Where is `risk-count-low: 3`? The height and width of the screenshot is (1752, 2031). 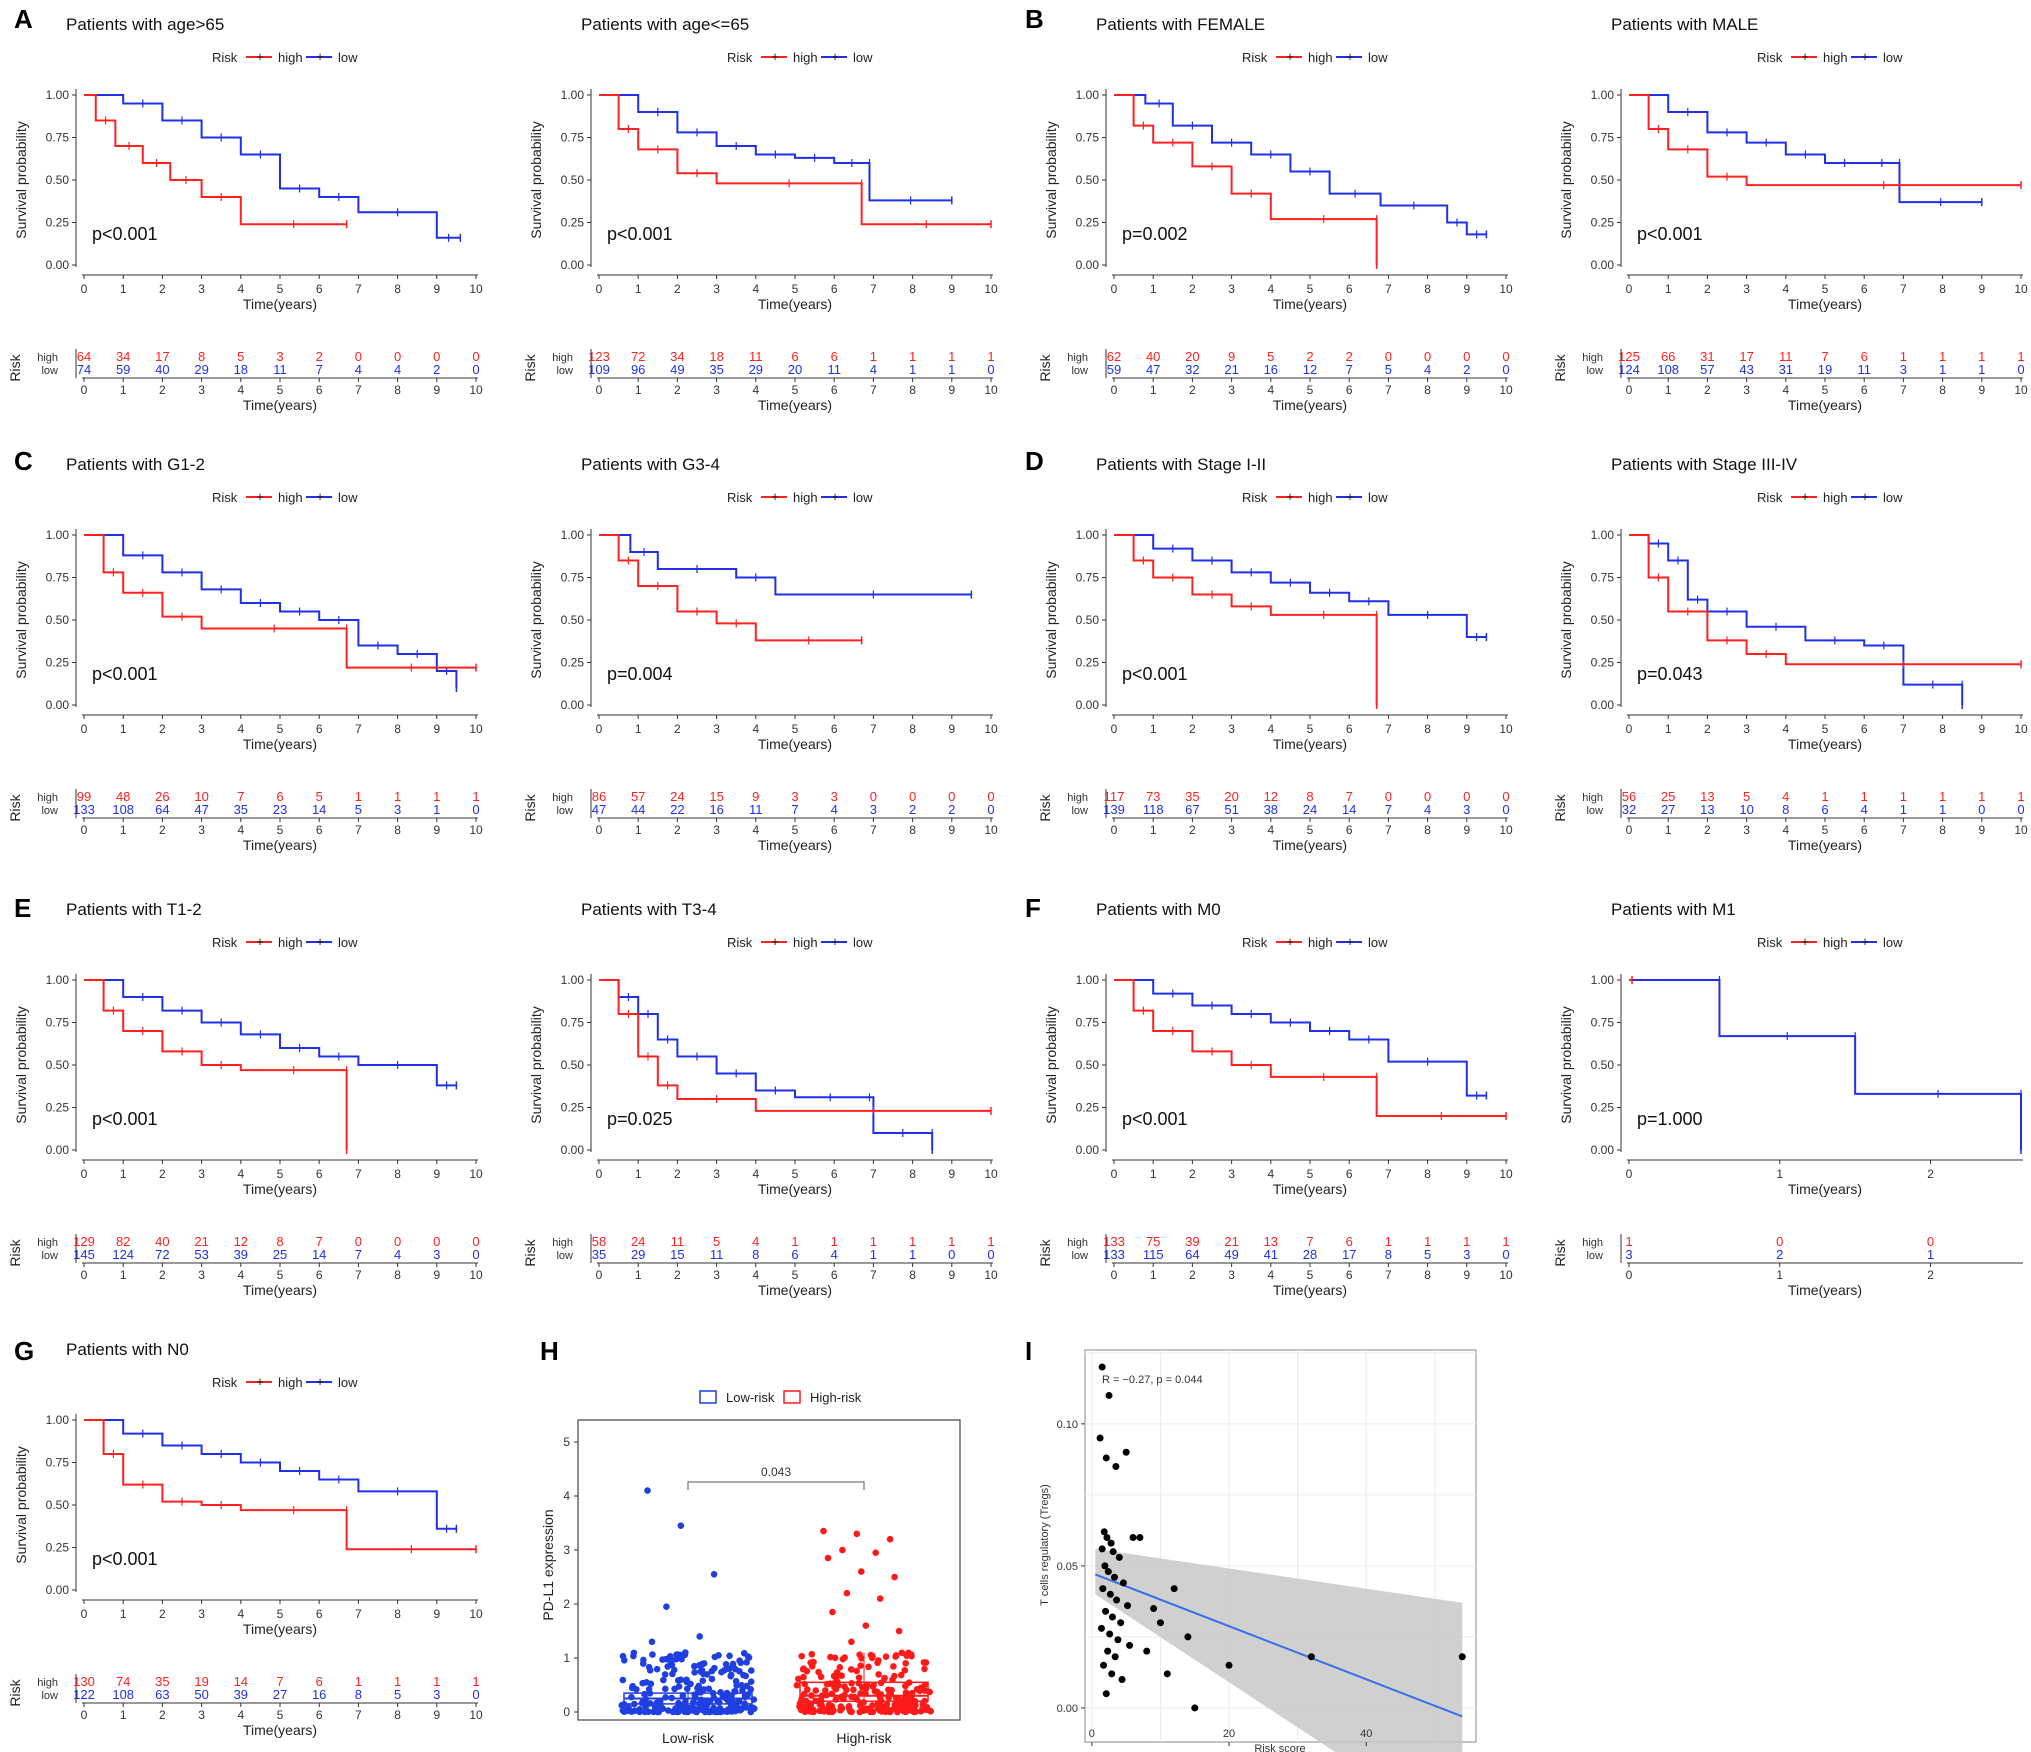
risk-count-low: 3 is located at coordinates (873, 809).